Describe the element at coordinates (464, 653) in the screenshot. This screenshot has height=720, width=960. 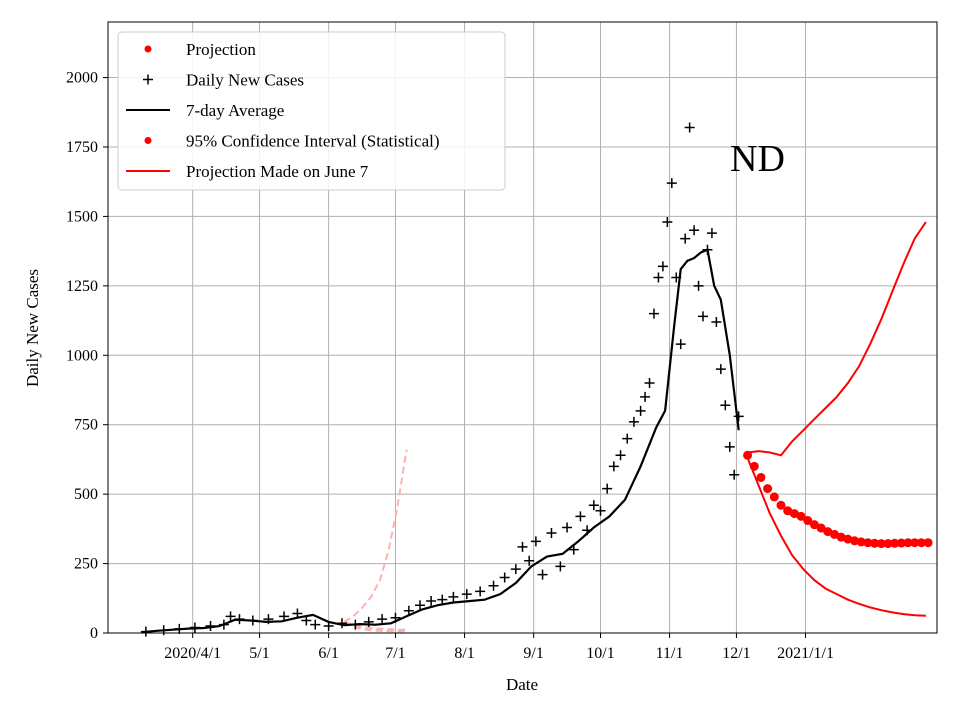
I see `x-tick-label: 8/1` at that location.